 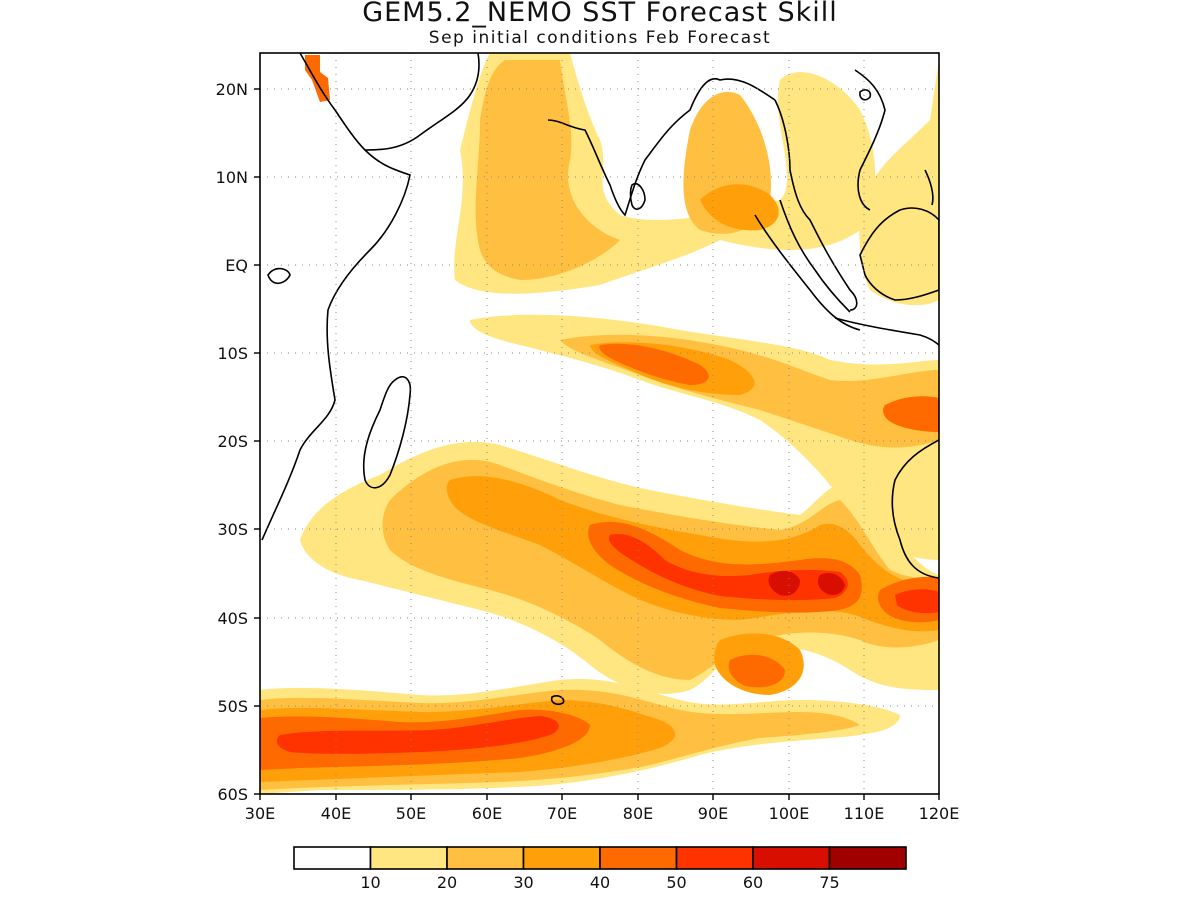 I want to click on map-subtitle: Sep initial conditions Feb Forecast, so click(x=600, y=38).